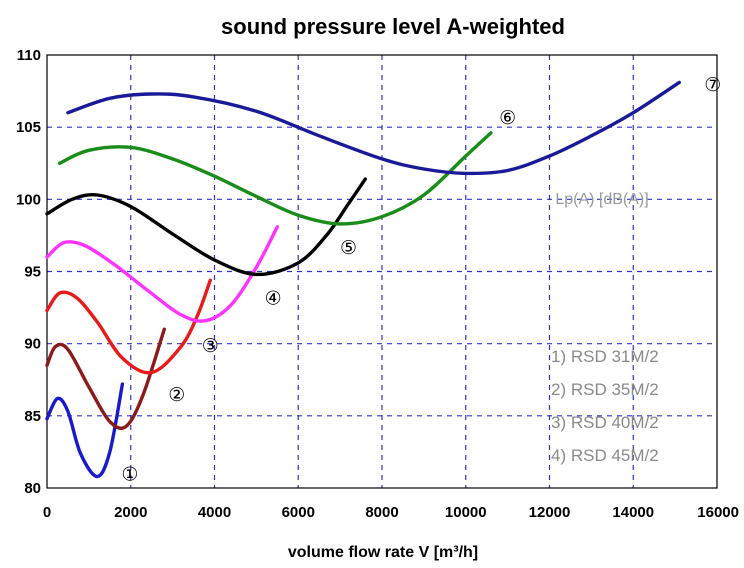 This screenshot has height=568, width=744. I want to click on y-tick-label: 105, so click(28, 127).